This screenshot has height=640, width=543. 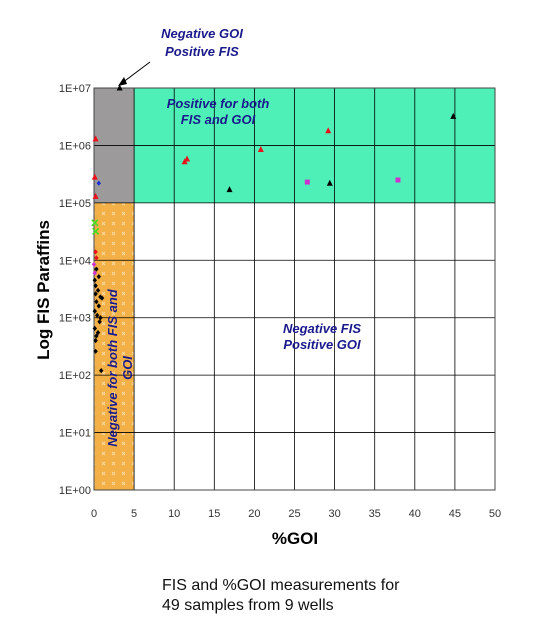 I want to click on region-pattern-negative-both, so click(x=114, y=346).